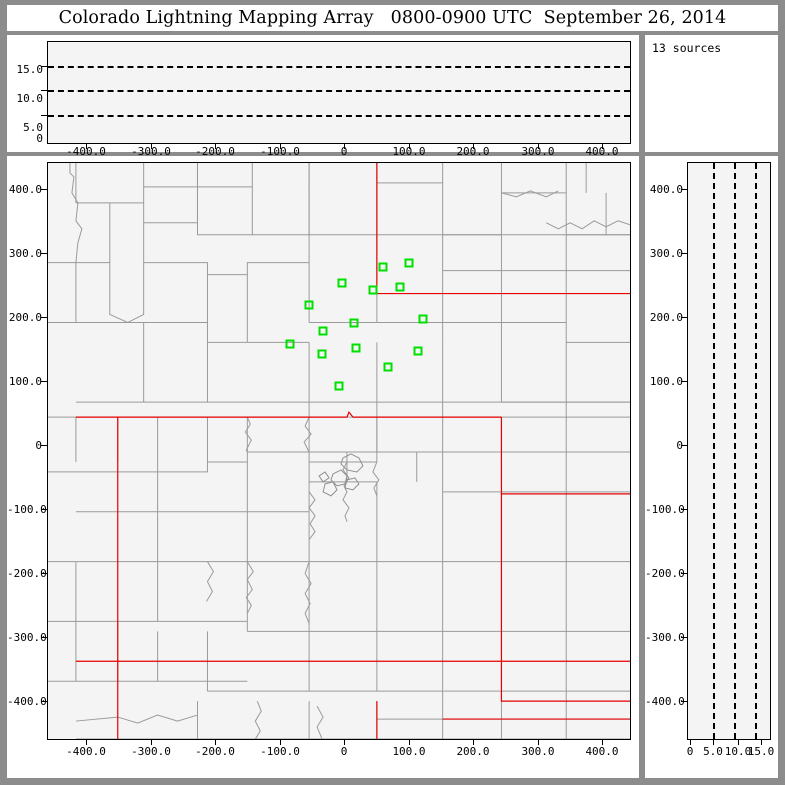  What do you see at coordinates (151, 751) in the screenshot?
I see `map-xtick--300: -300.0` at bounding box center [151, 751].